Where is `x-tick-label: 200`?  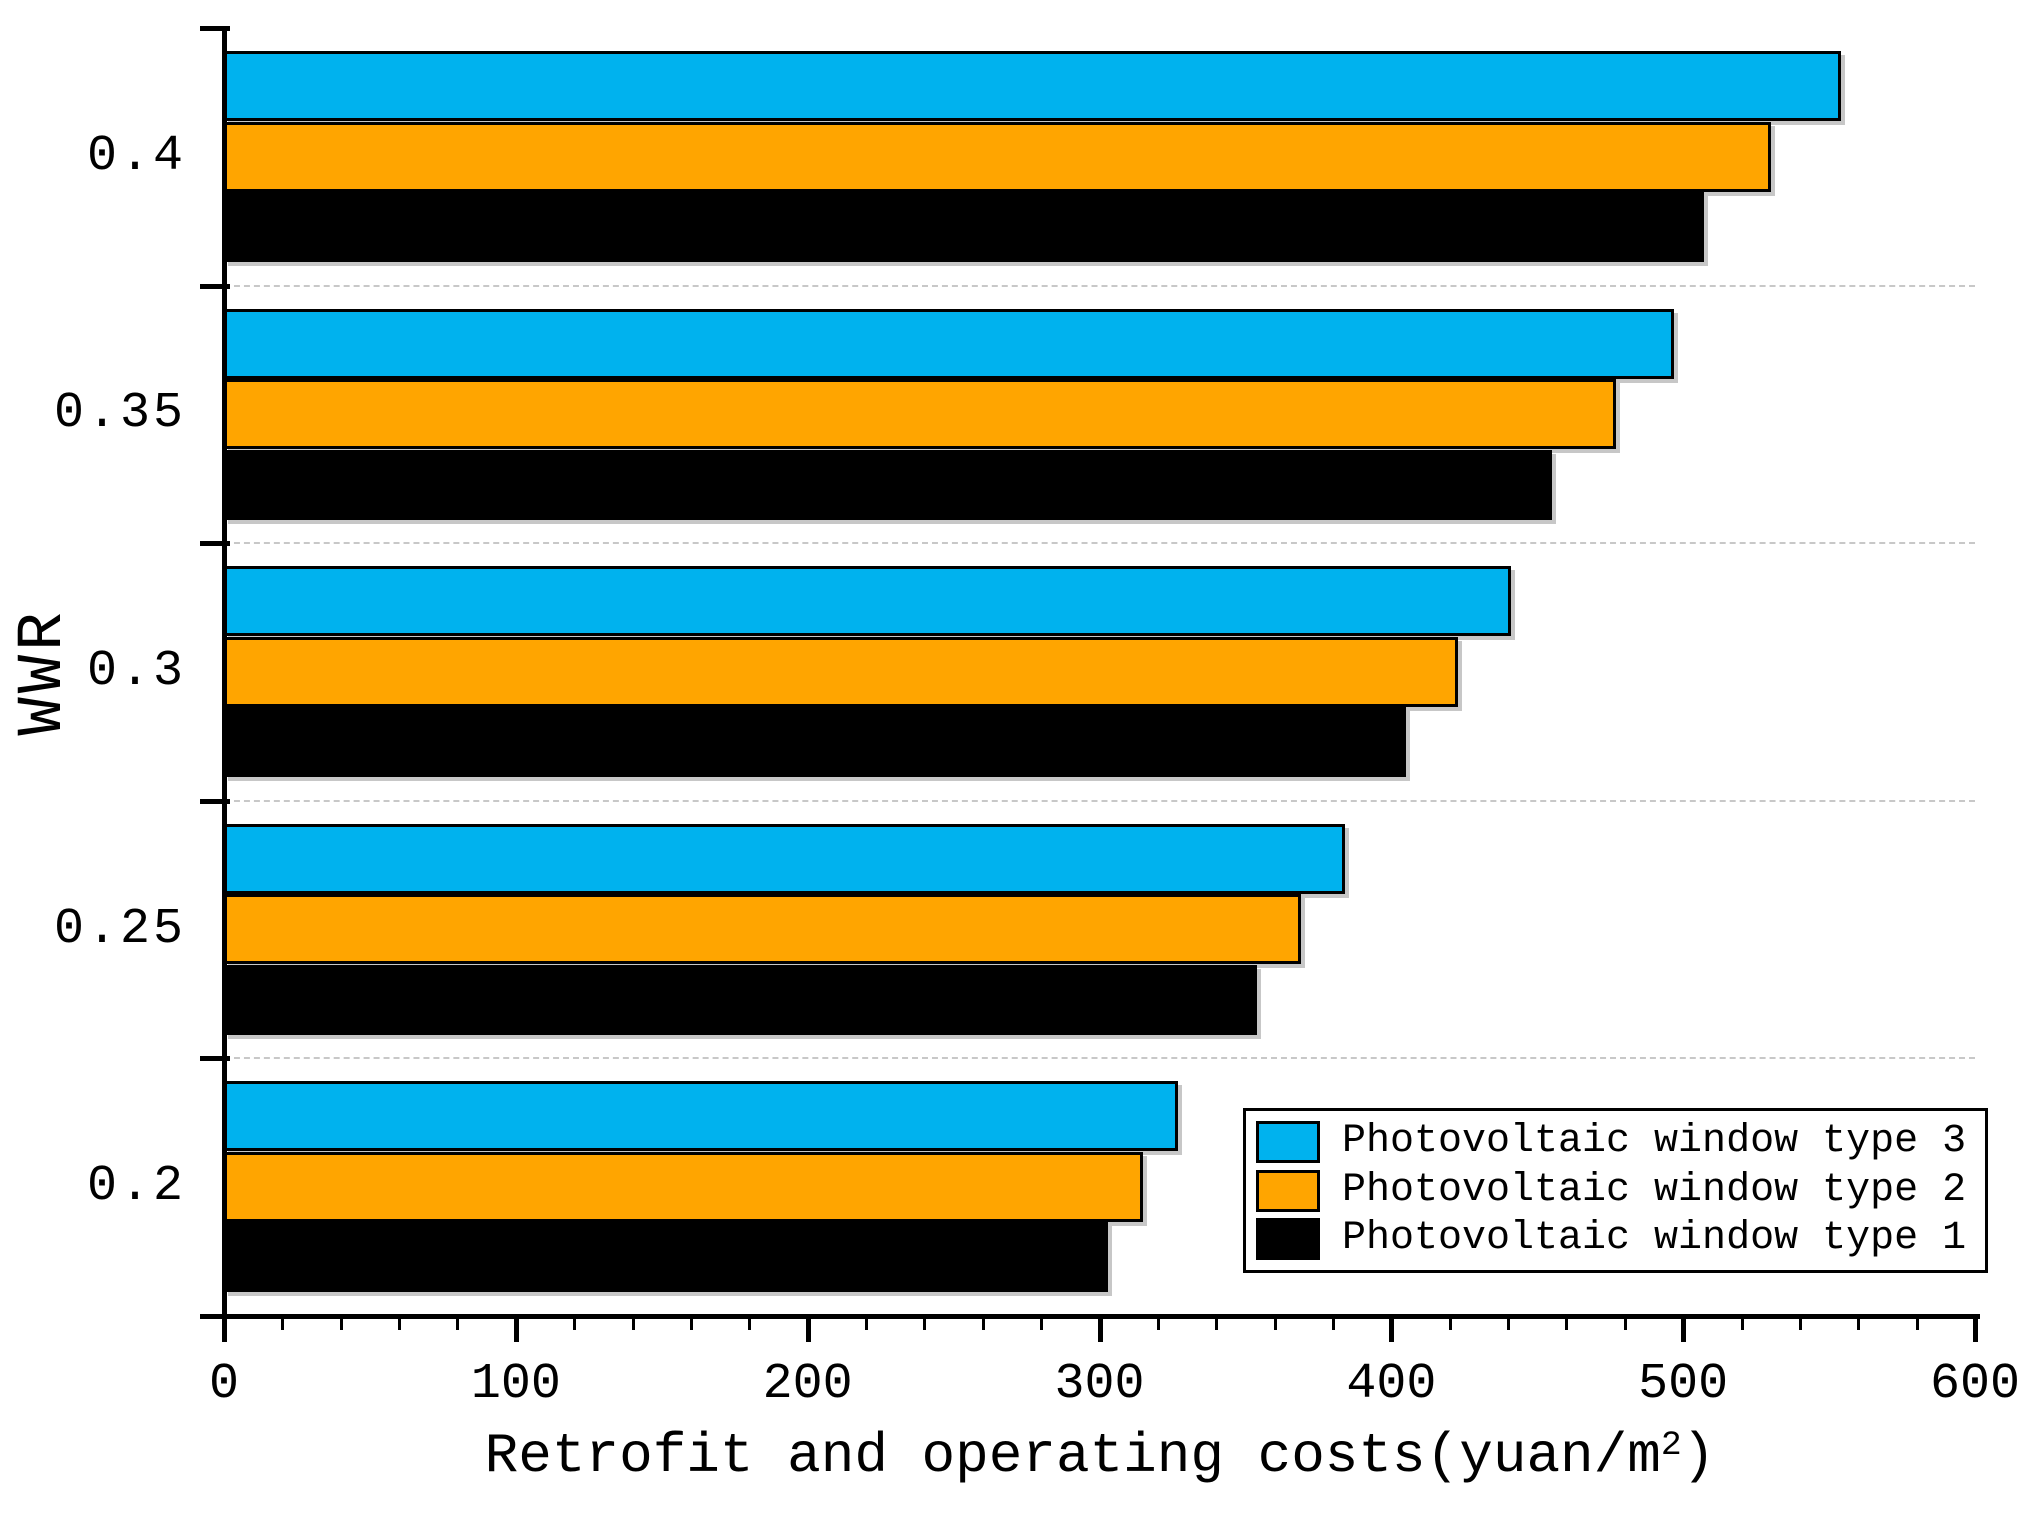 x-tick-label: 200 is located at coordinates (807, 1384).